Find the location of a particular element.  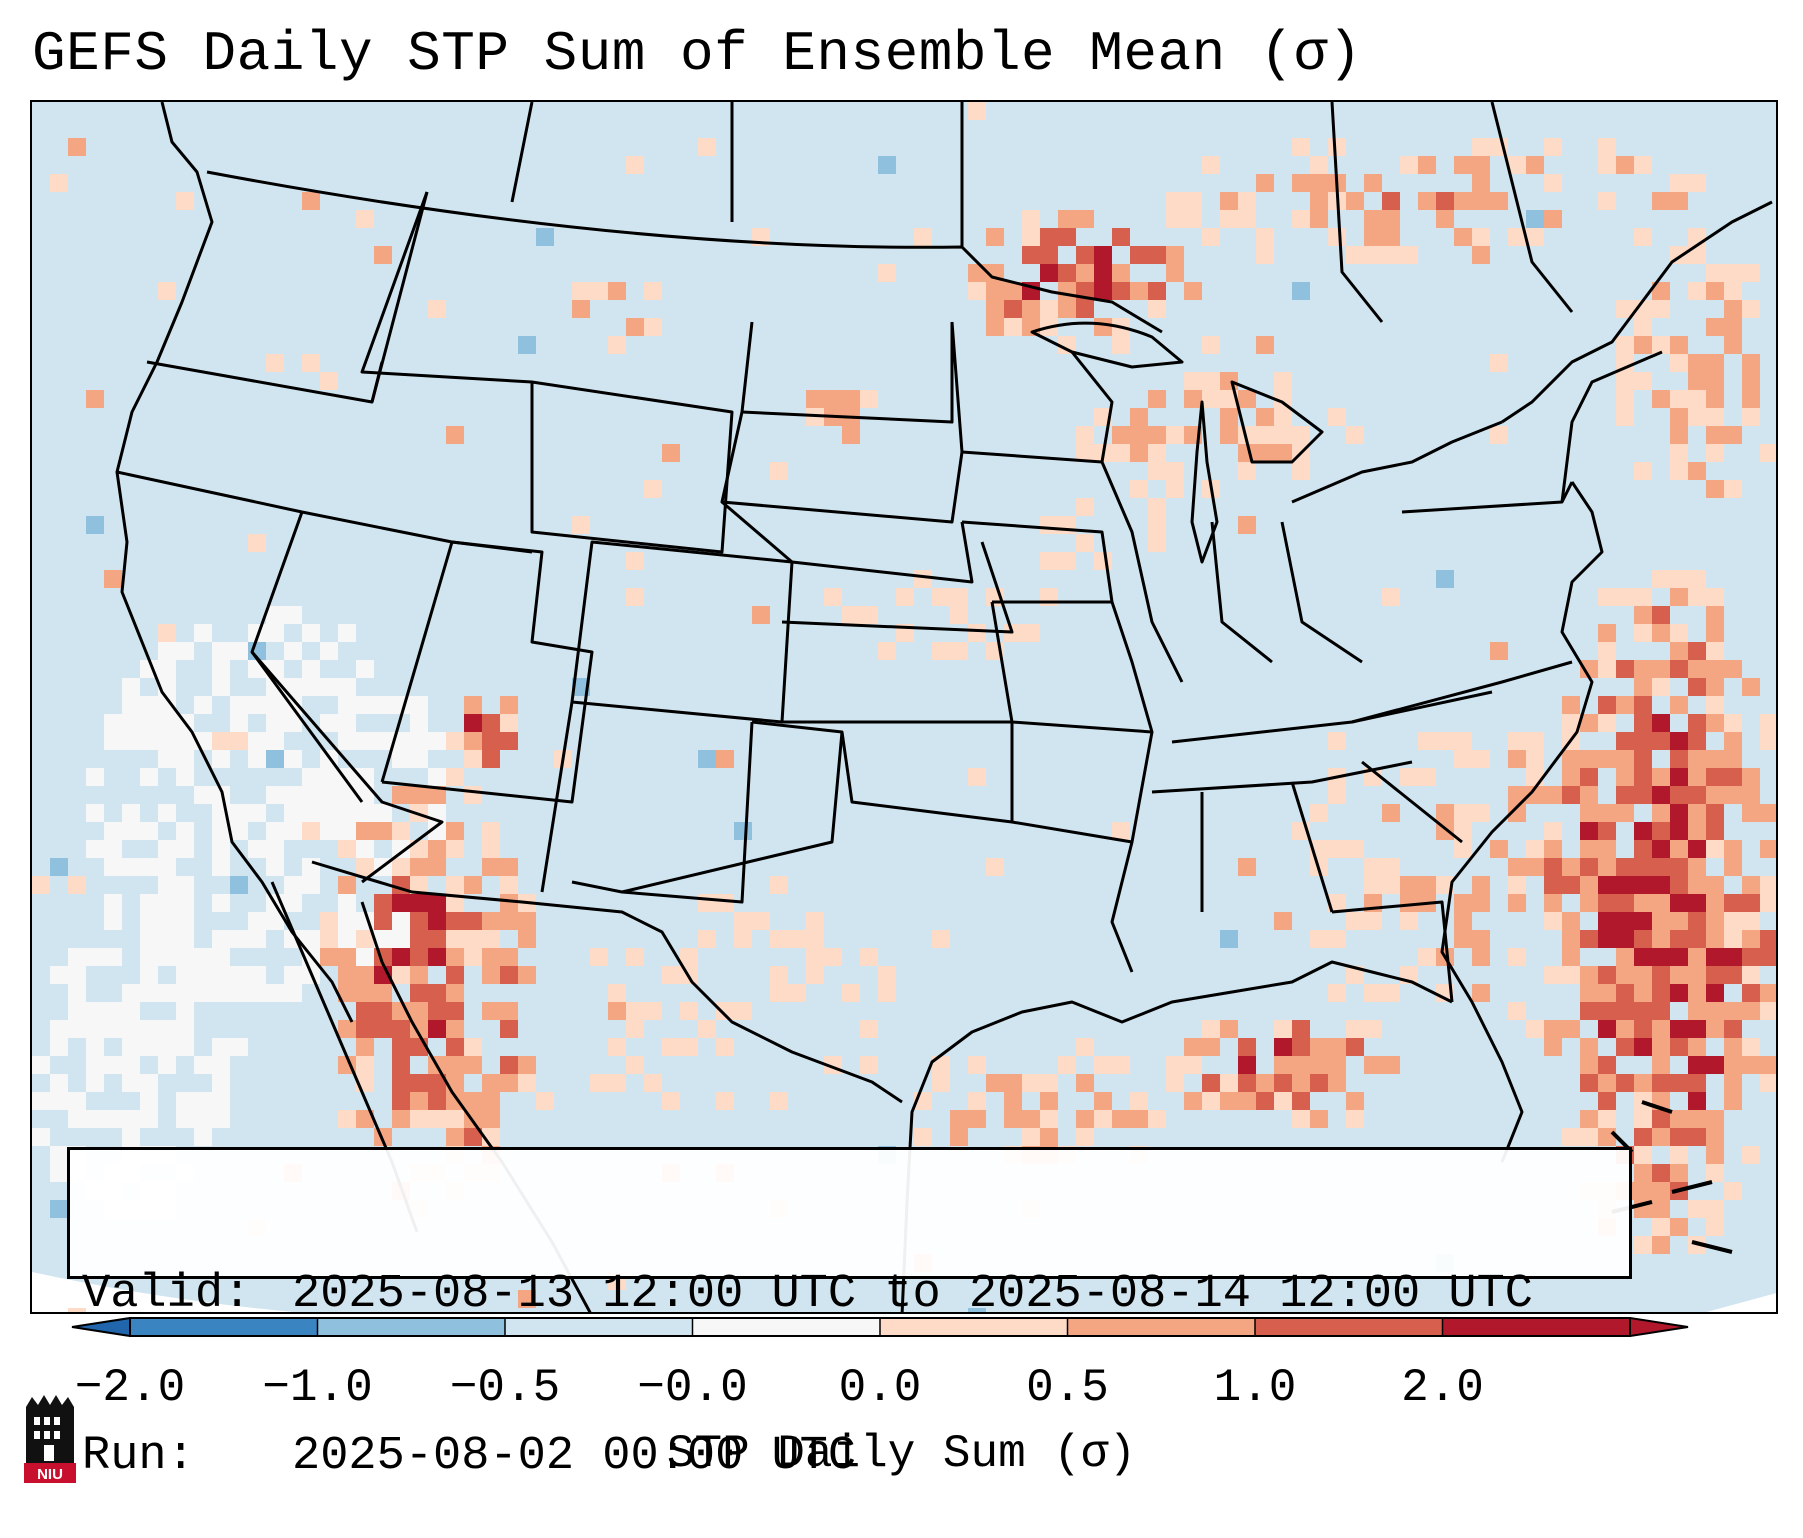

new-england is located at coordinates (1611, 426).